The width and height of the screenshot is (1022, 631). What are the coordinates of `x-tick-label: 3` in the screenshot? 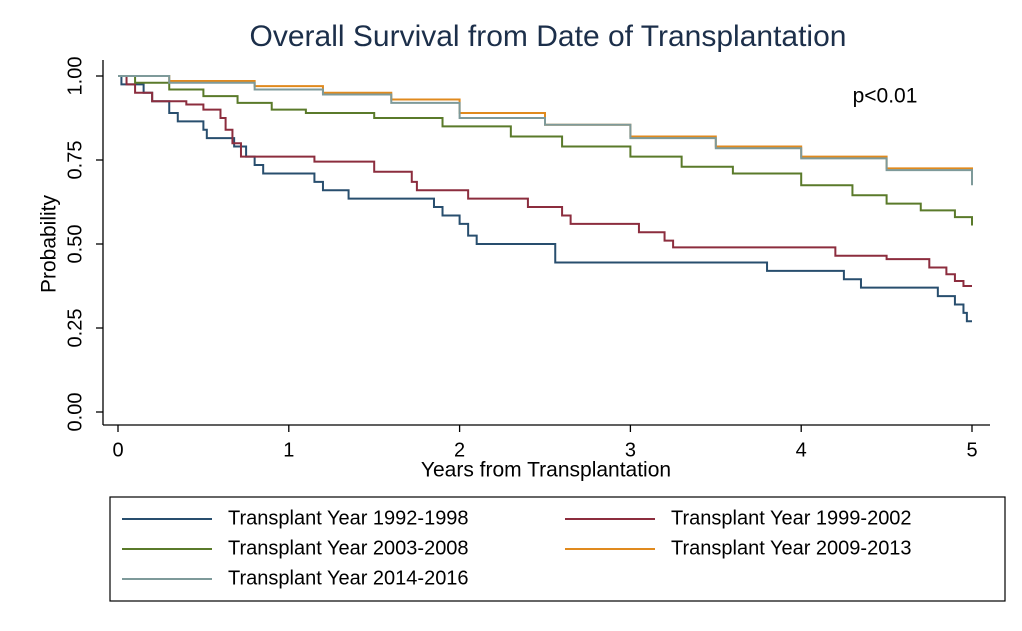 It's located at (630, 450).